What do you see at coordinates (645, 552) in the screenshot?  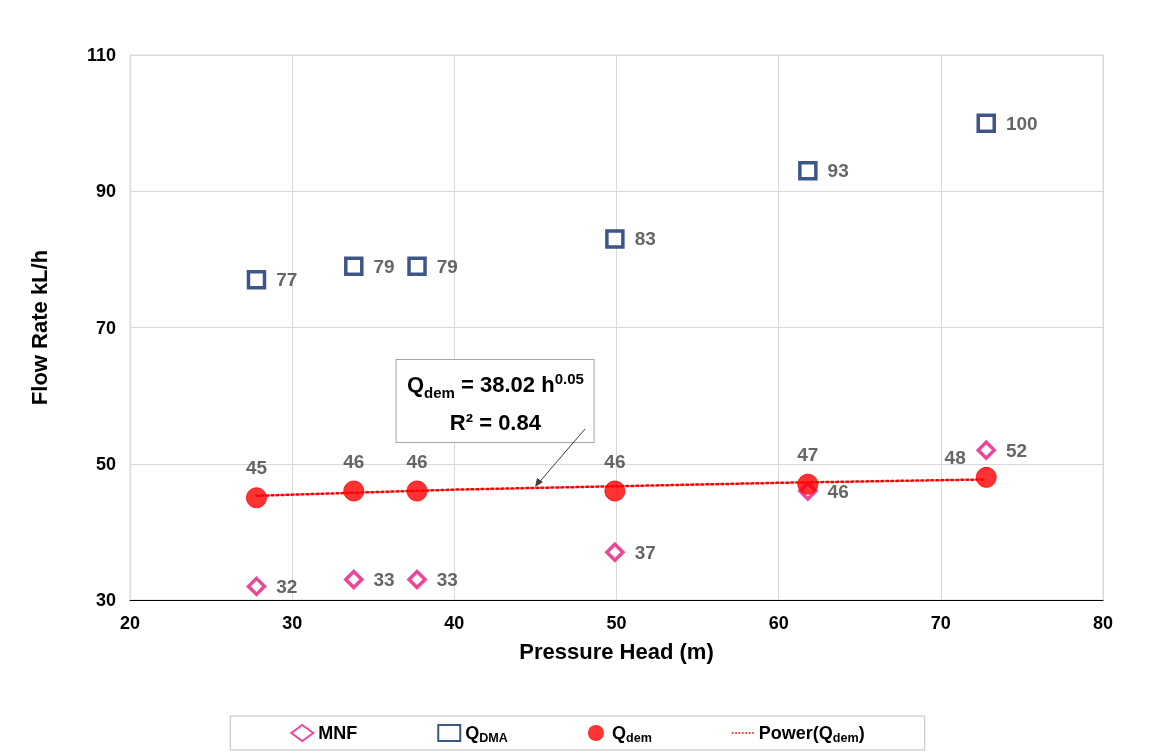 I see `data-label: 37` at bounding box center [645, 552].